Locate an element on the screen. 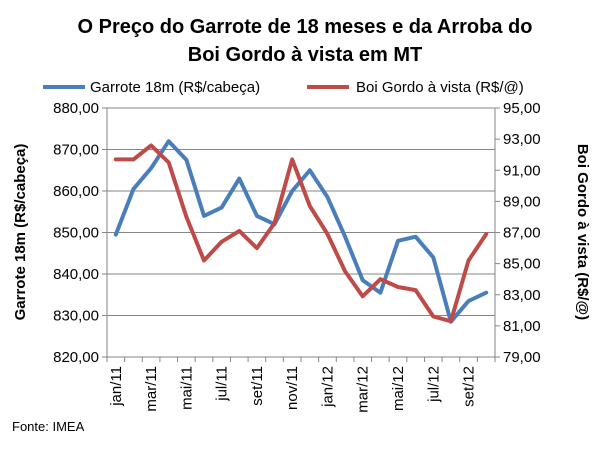 The width and height of the screenshot is (607, 450). right-tick-label: 87,00 is located at coordinates (522, 233).